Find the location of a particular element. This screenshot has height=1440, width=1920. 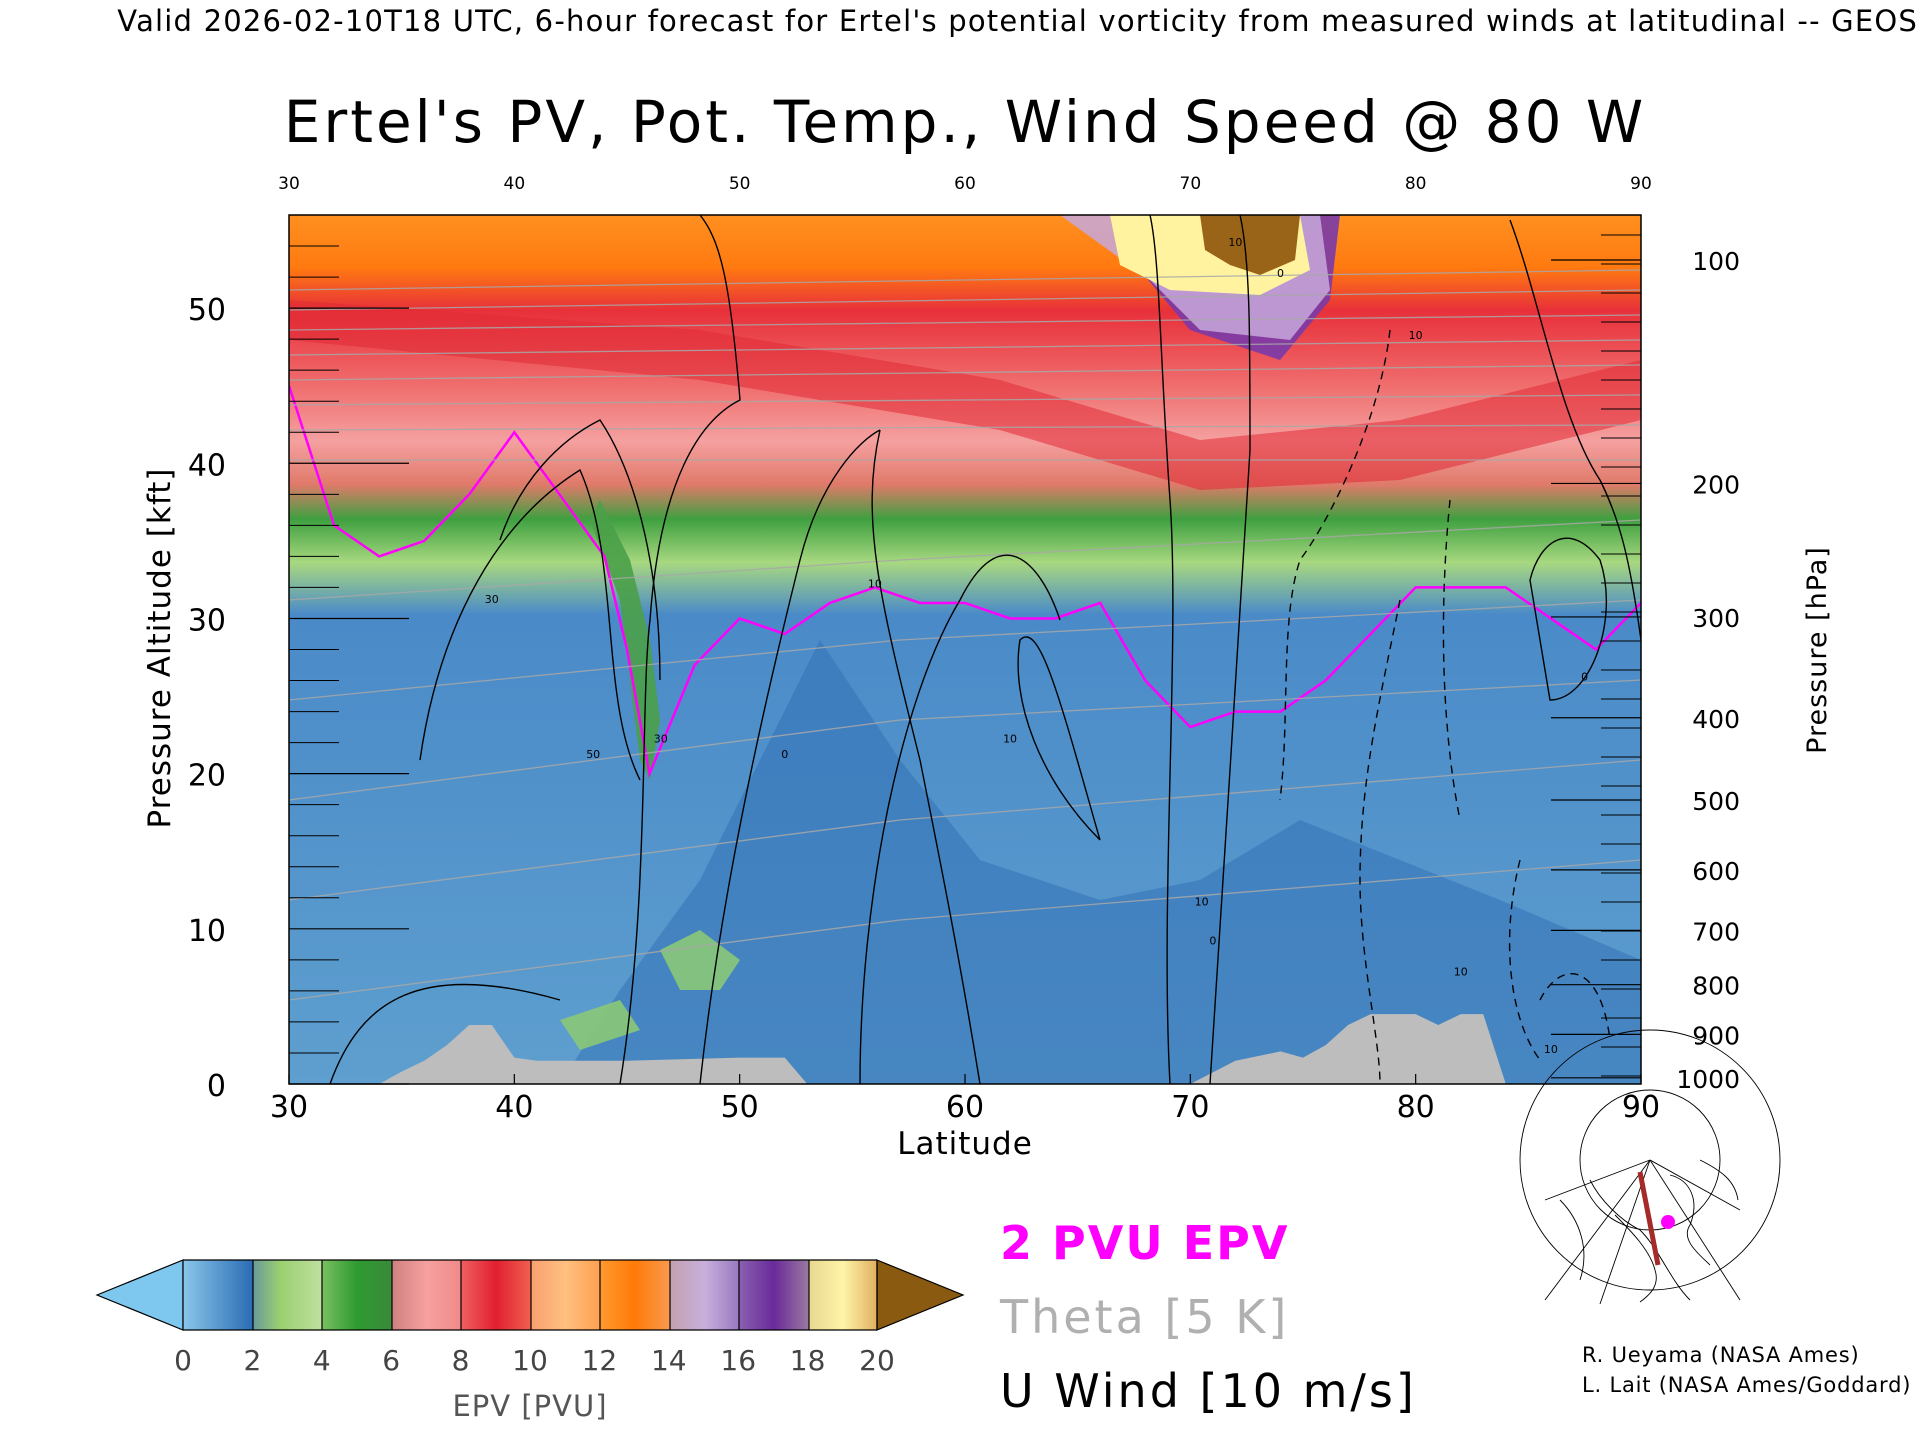

u-wind-label: 50 is located at coordinates (593, 754).